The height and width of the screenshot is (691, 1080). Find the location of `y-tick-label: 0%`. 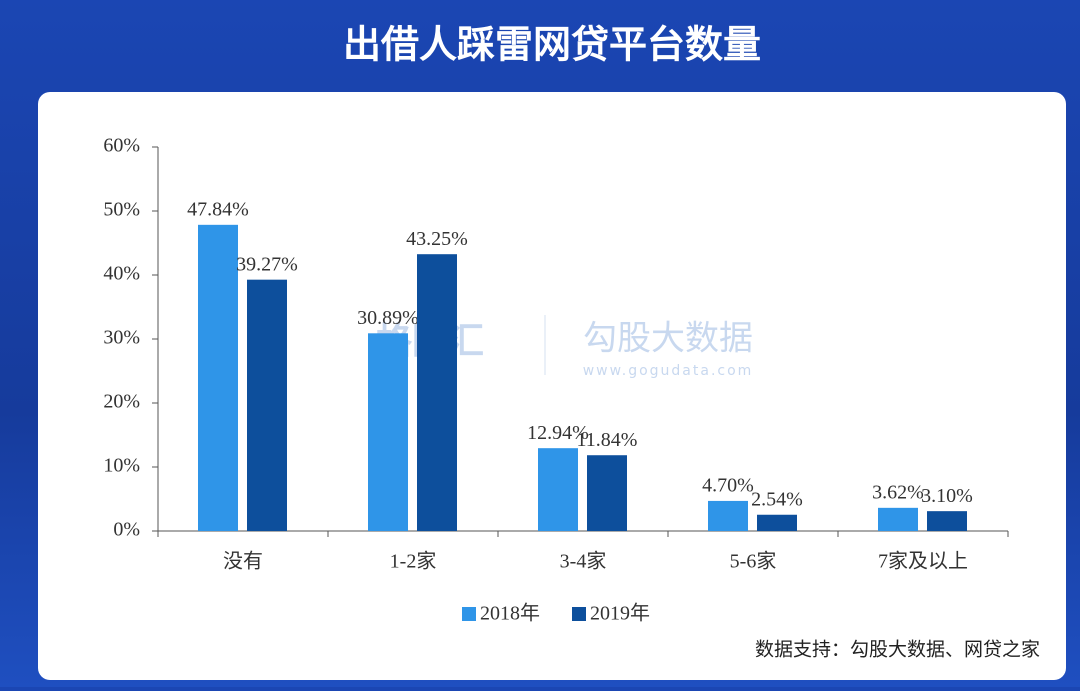

y-tick-label: 0% is located at coordinates (126, 530).